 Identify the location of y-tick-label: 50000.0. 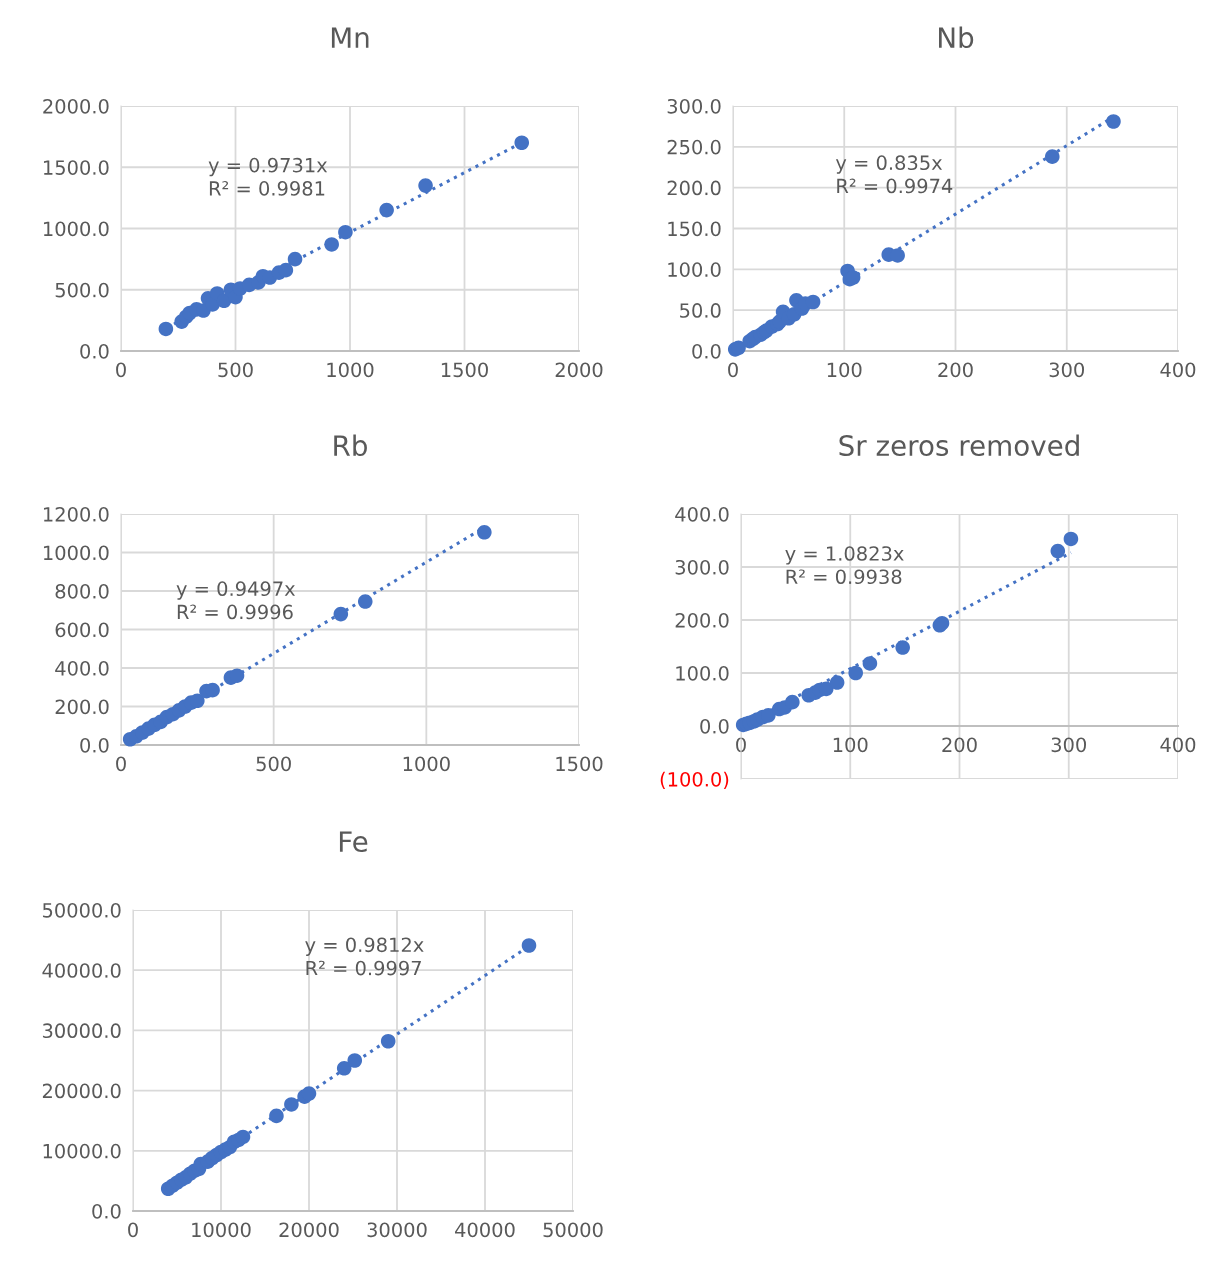
(81, 910).